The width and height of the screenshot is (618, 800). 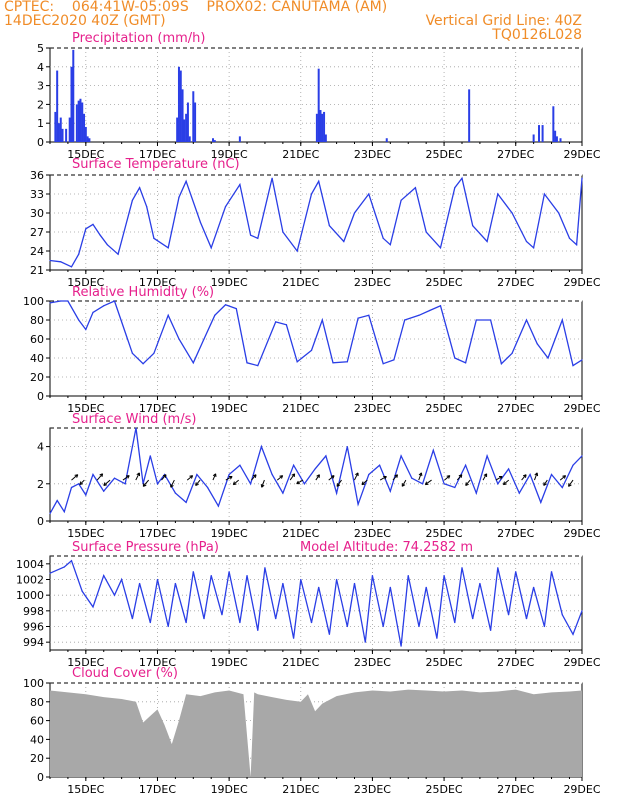 I want to click on header-right-line2: Vertical Grid Line: 40Z, so click(x=503, y=21).